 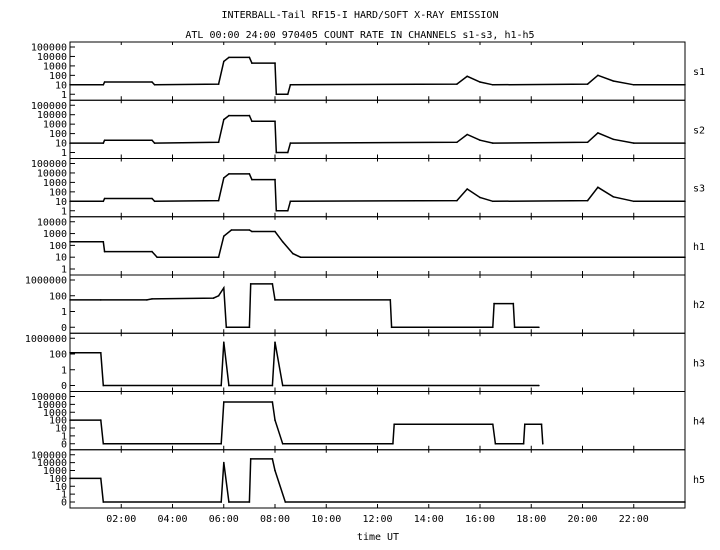 I want to click on channel-label-h4: h4, so click(x=699, y=422).